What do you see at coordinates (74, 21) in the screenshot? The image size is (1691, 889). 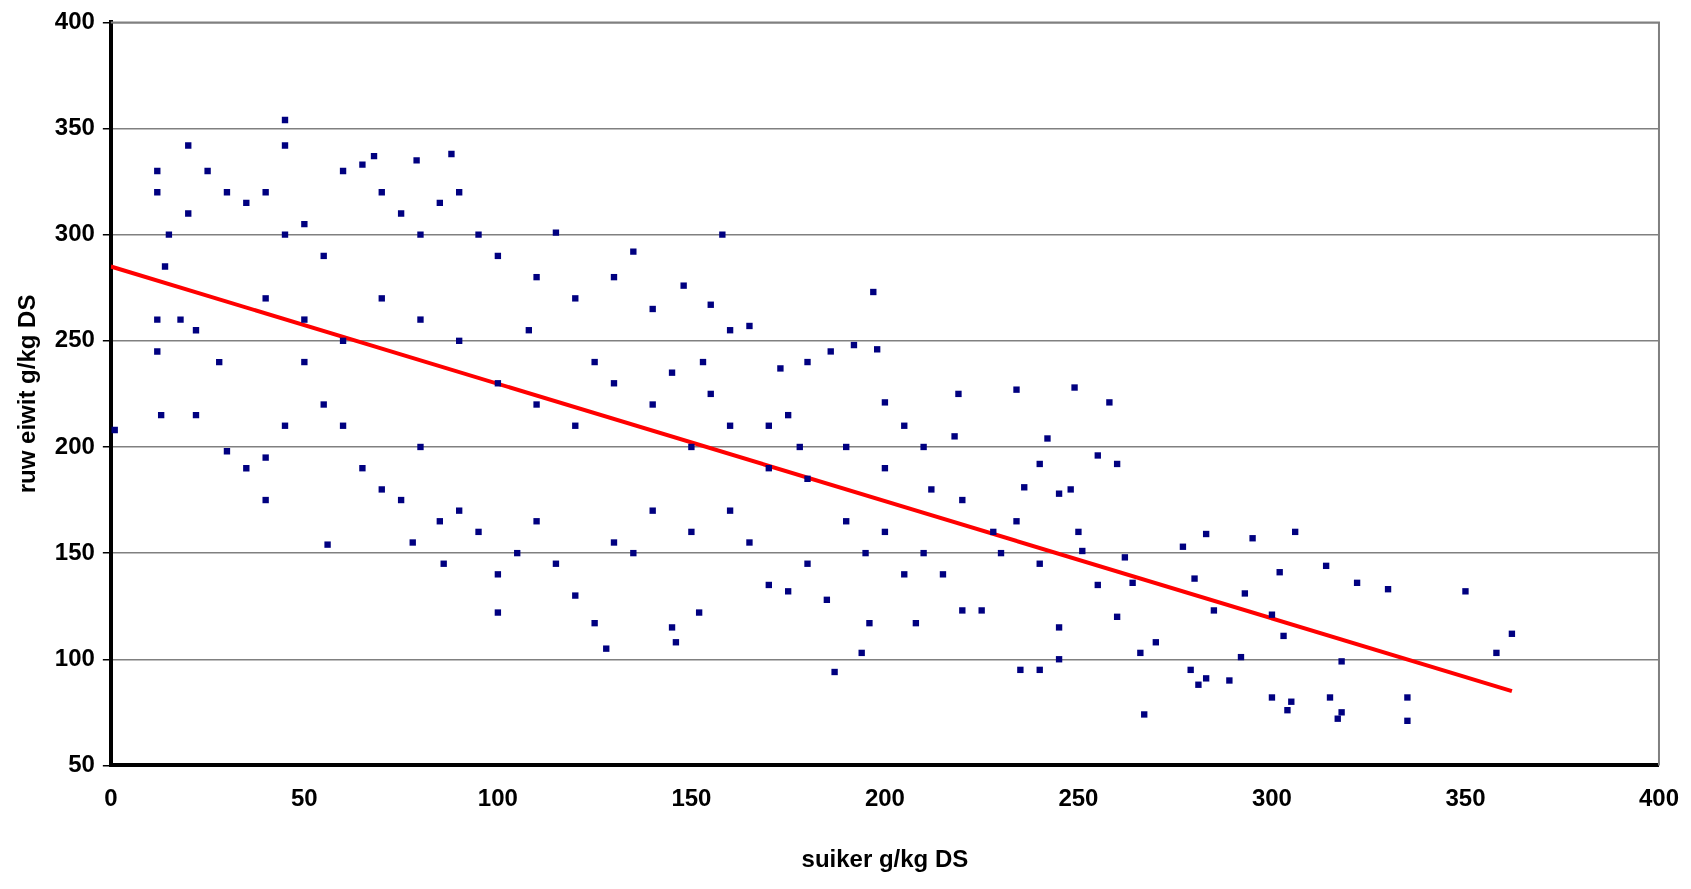 I see `y-tick-label: 400` at bounding box center [74, 21].